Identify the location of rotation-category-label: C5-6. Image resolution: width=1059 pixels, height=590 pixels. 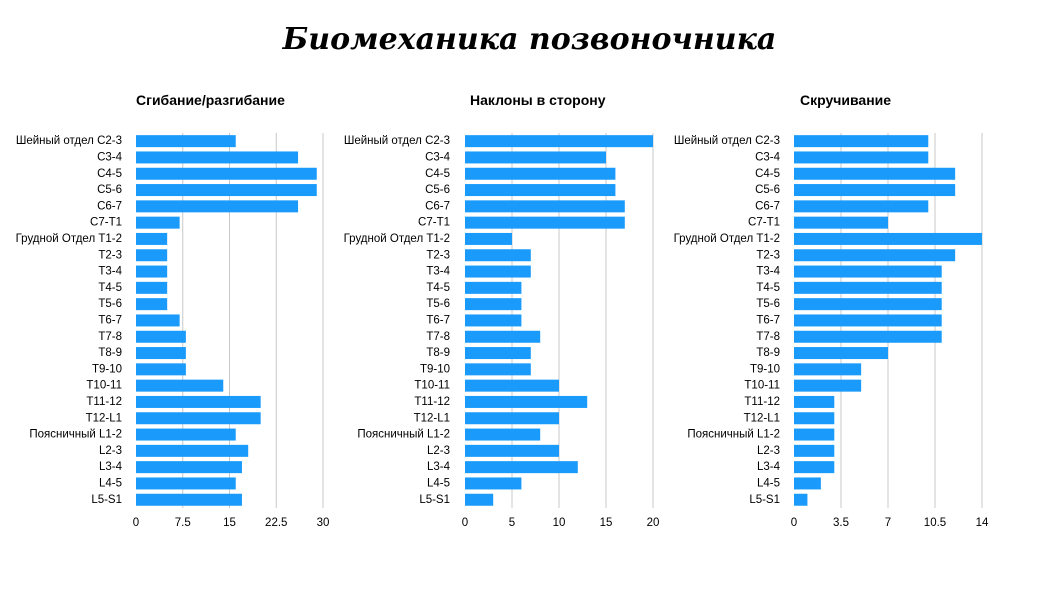
(767, 190).